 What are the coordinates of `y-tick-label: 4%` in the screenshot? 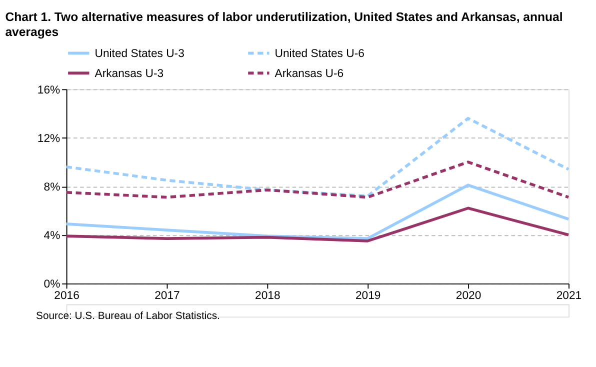 It's located at (52, 236).